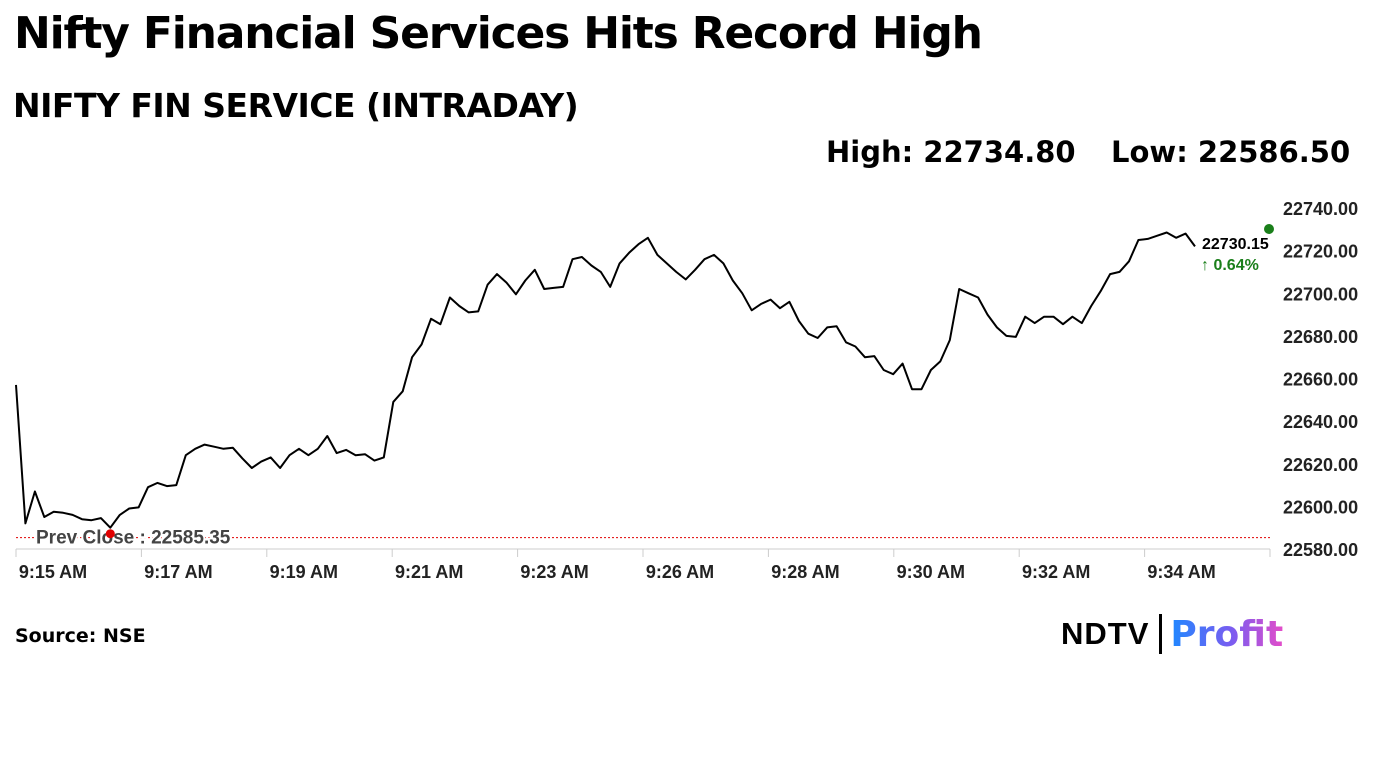 The image size is (1382, 777). I want to click on prev-close-label: Prev Close : 22585.35, so click(133, 538).